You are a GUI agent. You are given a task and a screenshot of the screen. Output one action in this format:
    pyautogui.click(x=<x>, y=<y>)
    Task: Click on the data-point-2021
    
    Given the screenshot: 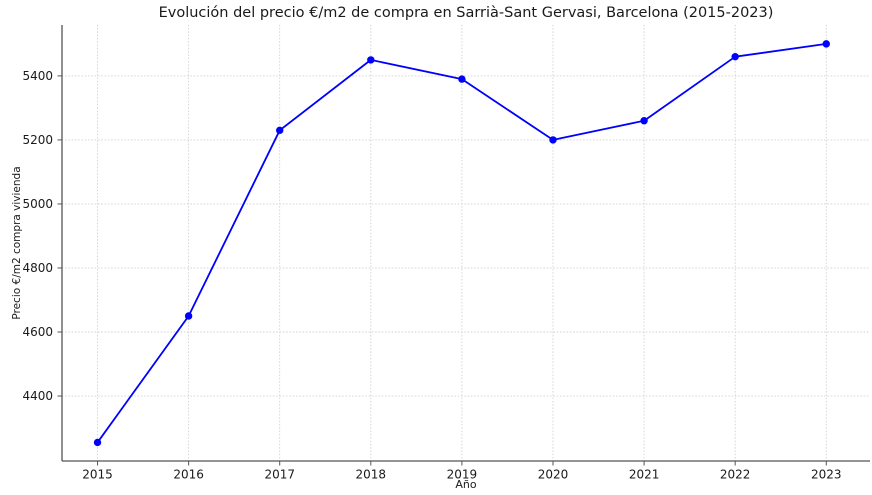 What is the action you would take?
    pyautogui.click(x=644, y=121)
    